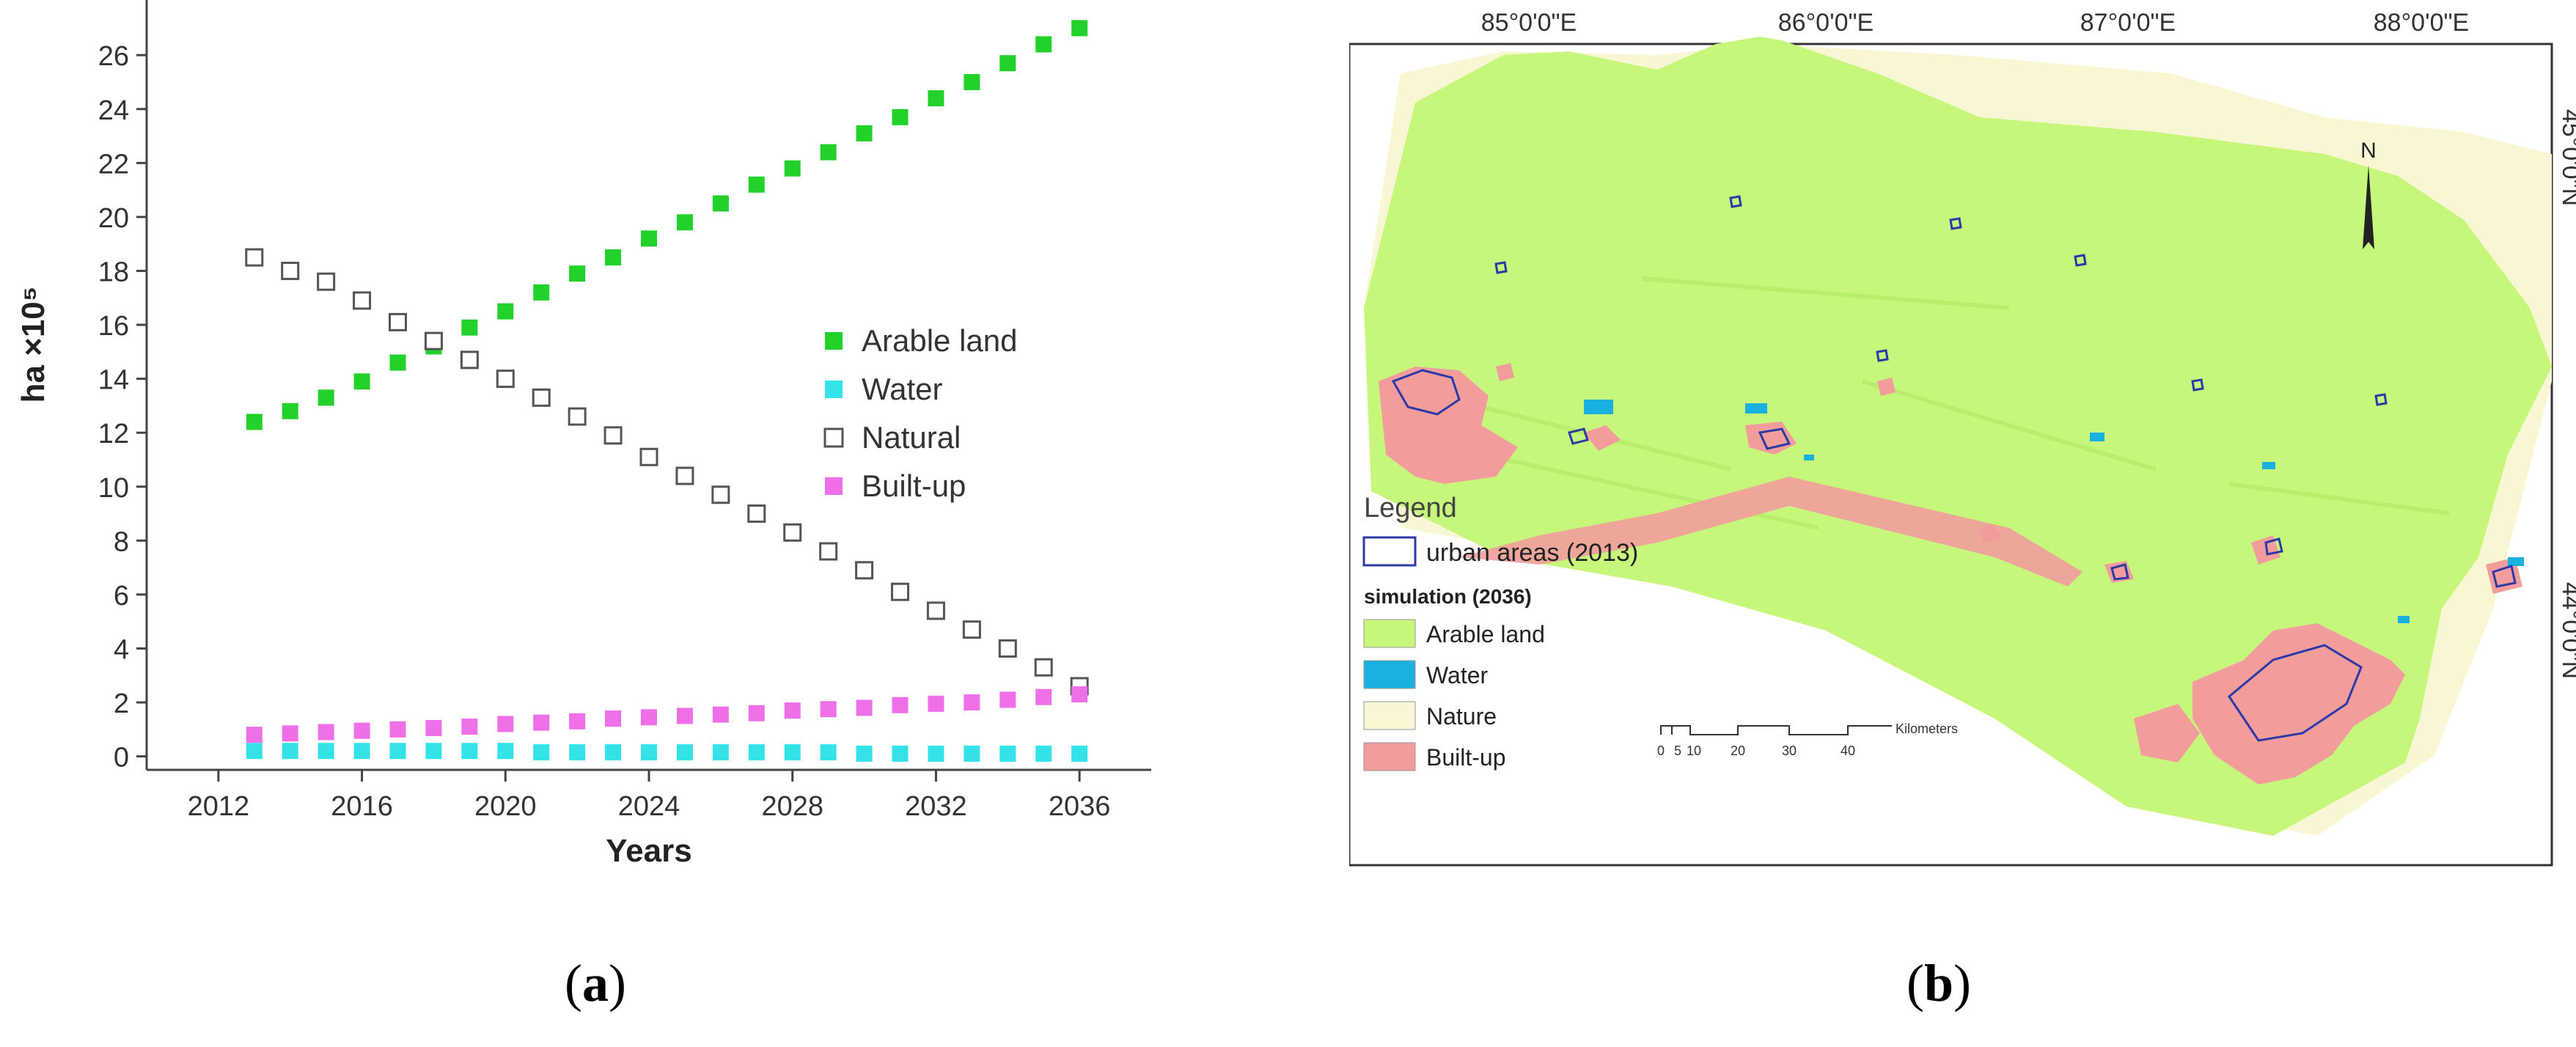 This screenshot has height=1047, width=2576. I want to click on y-tick-label: 6, so click(122, 596).